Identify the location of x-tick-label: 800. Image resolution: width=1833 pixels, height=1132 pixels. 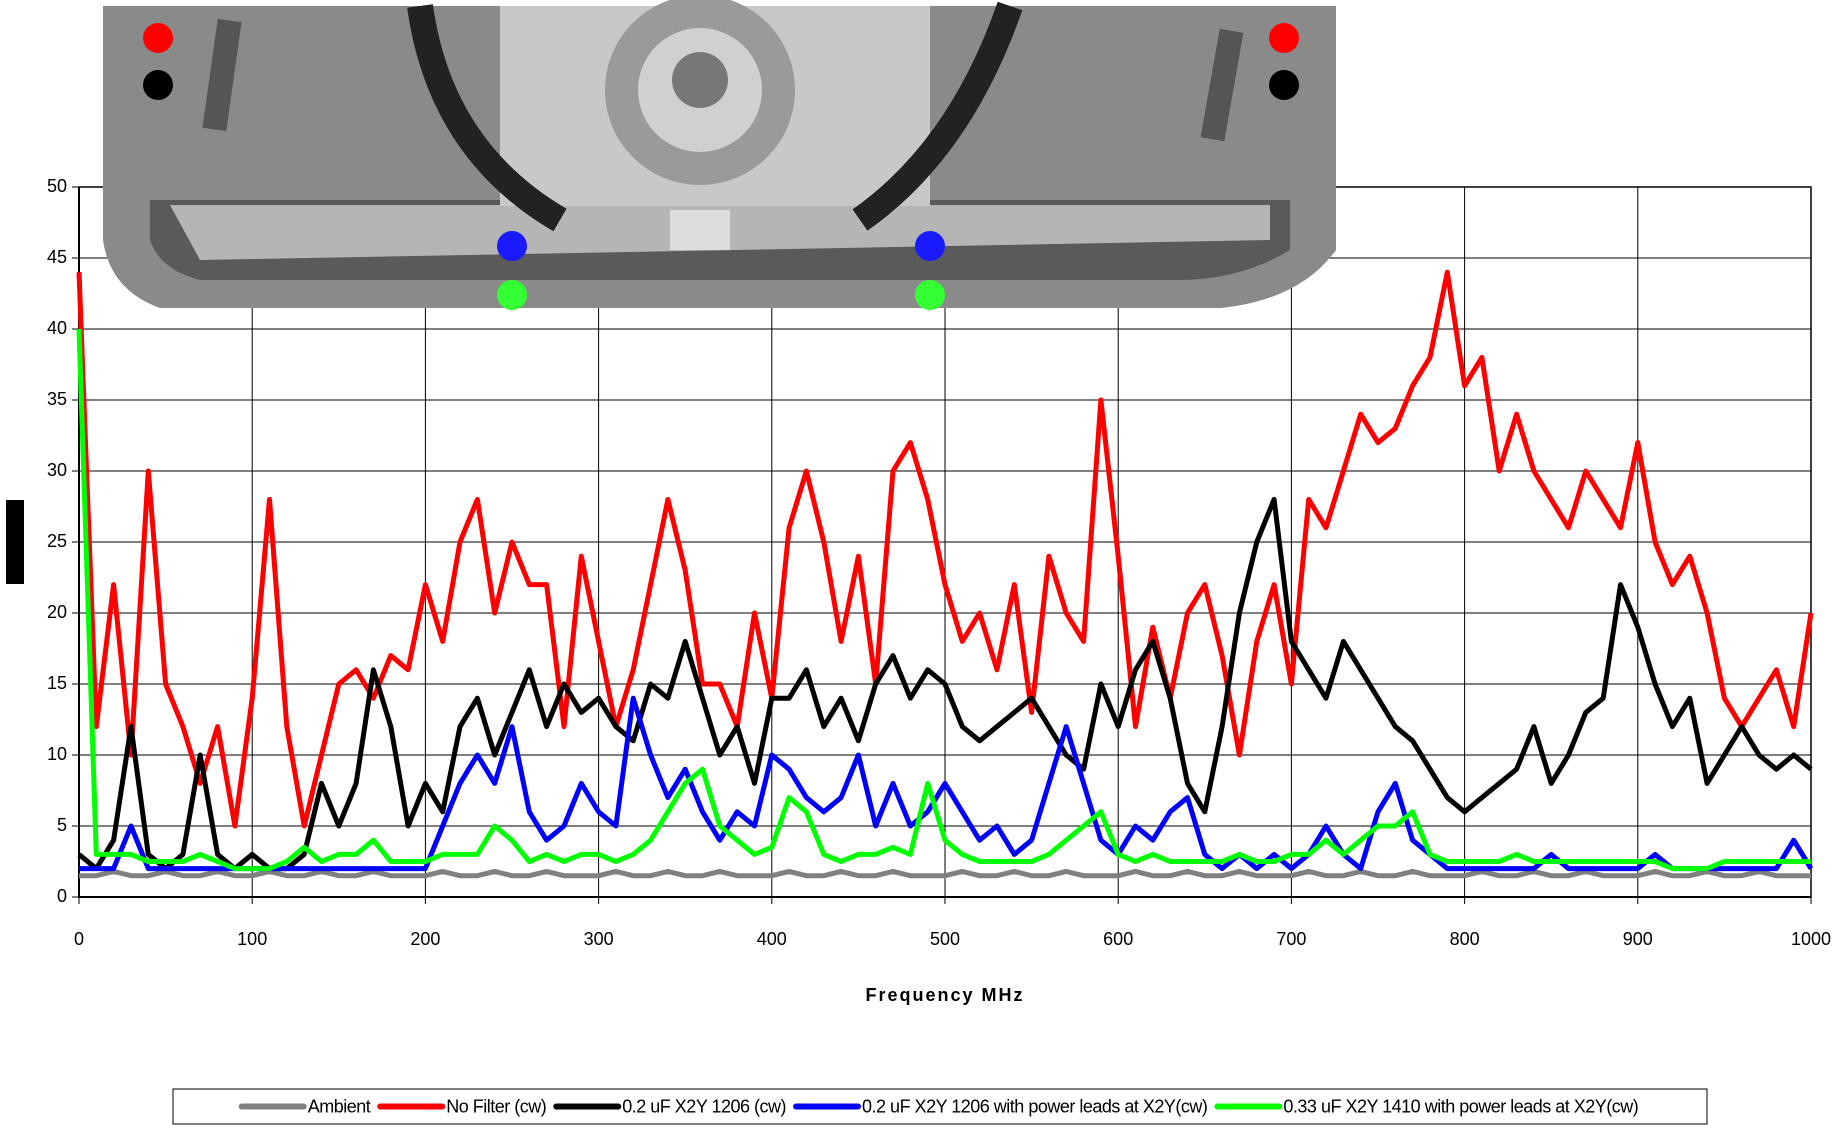
(1465, 939).